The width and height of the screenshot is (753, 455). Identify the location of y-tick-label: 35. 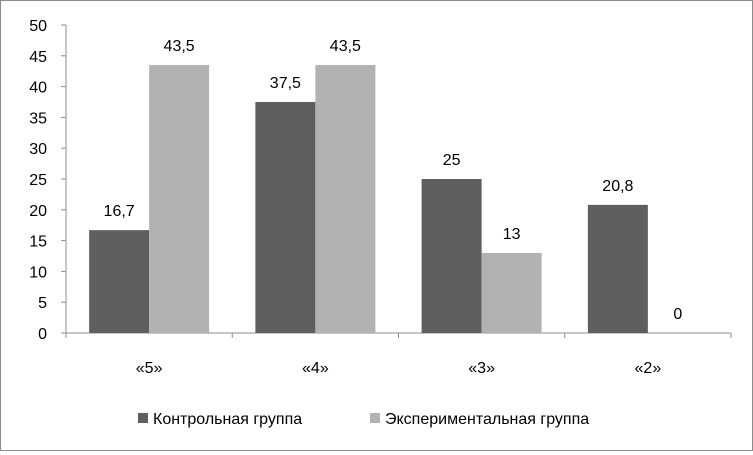
(38, 118).